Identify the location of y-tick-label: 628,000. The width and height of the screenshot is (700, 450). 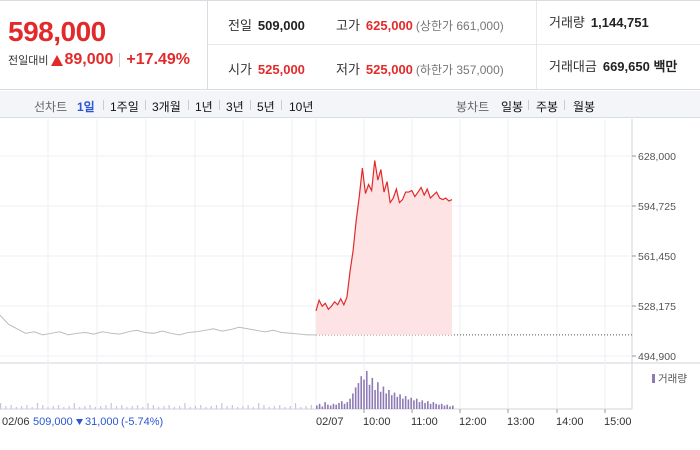
(657, 157).